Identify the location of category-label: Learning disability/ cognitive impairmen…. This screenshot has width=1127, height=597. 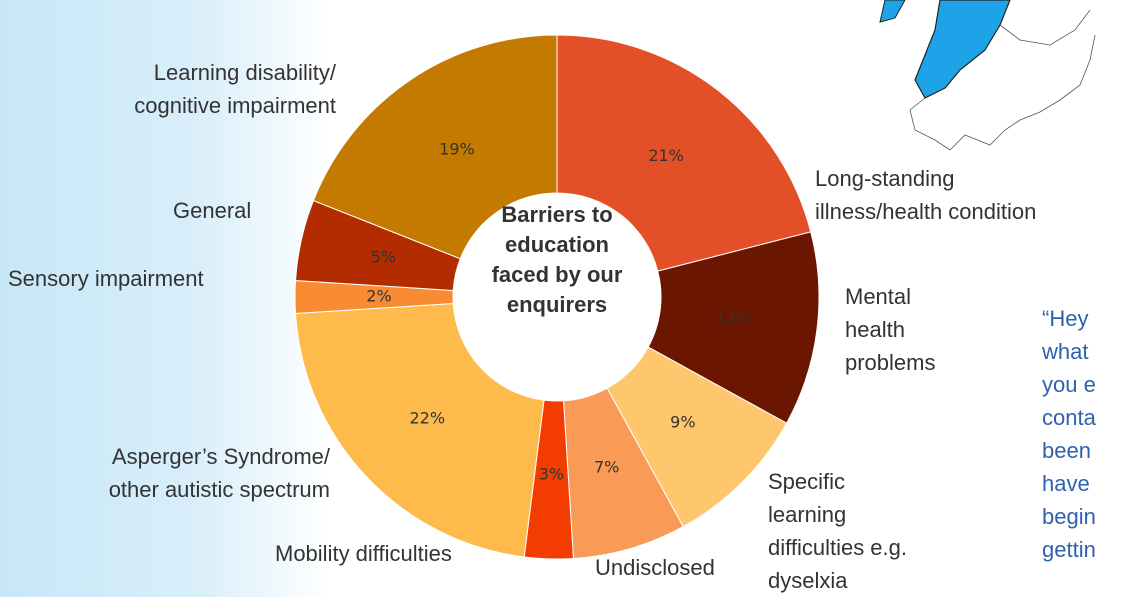
(235, 89).